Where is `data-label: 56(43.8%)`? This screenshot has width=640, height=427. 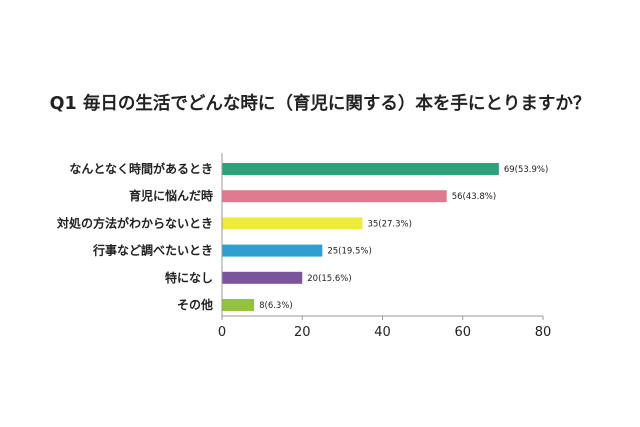 data-label: 56(43.8%) is located at coordinates (474, 197).